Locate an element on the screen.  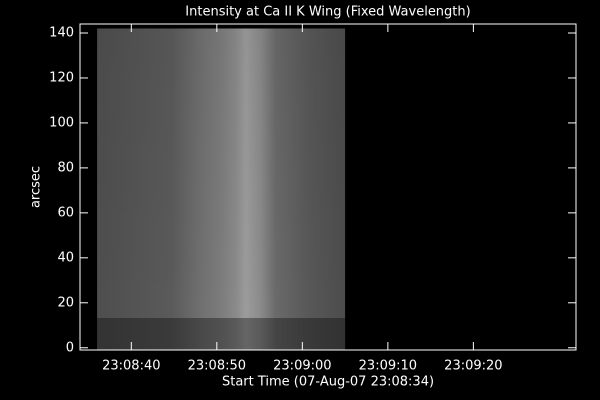
y-tick-label: 0 is located at coordinates (70, 347).